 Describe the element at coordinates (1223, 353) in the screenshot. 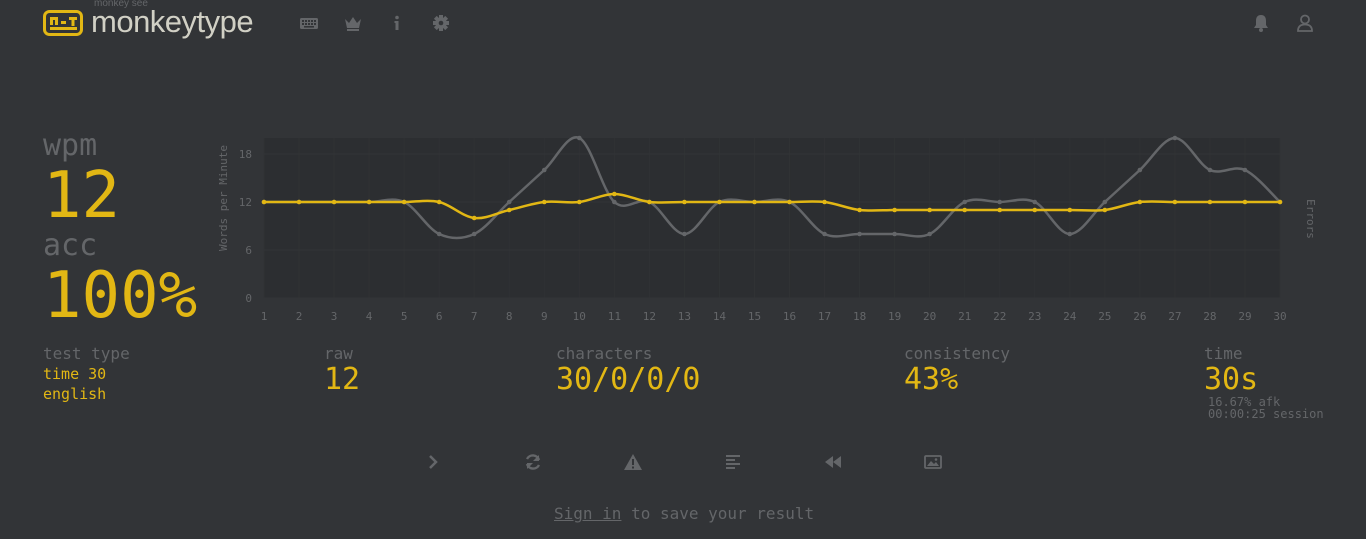

I see `time-label: time` at that location.